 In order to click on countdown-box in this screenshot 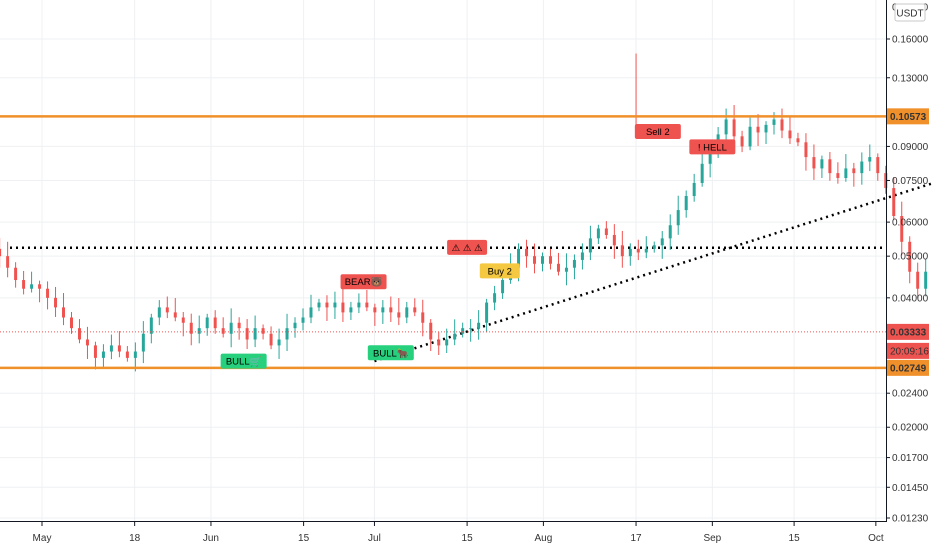, I will do `click(908, 350)`.